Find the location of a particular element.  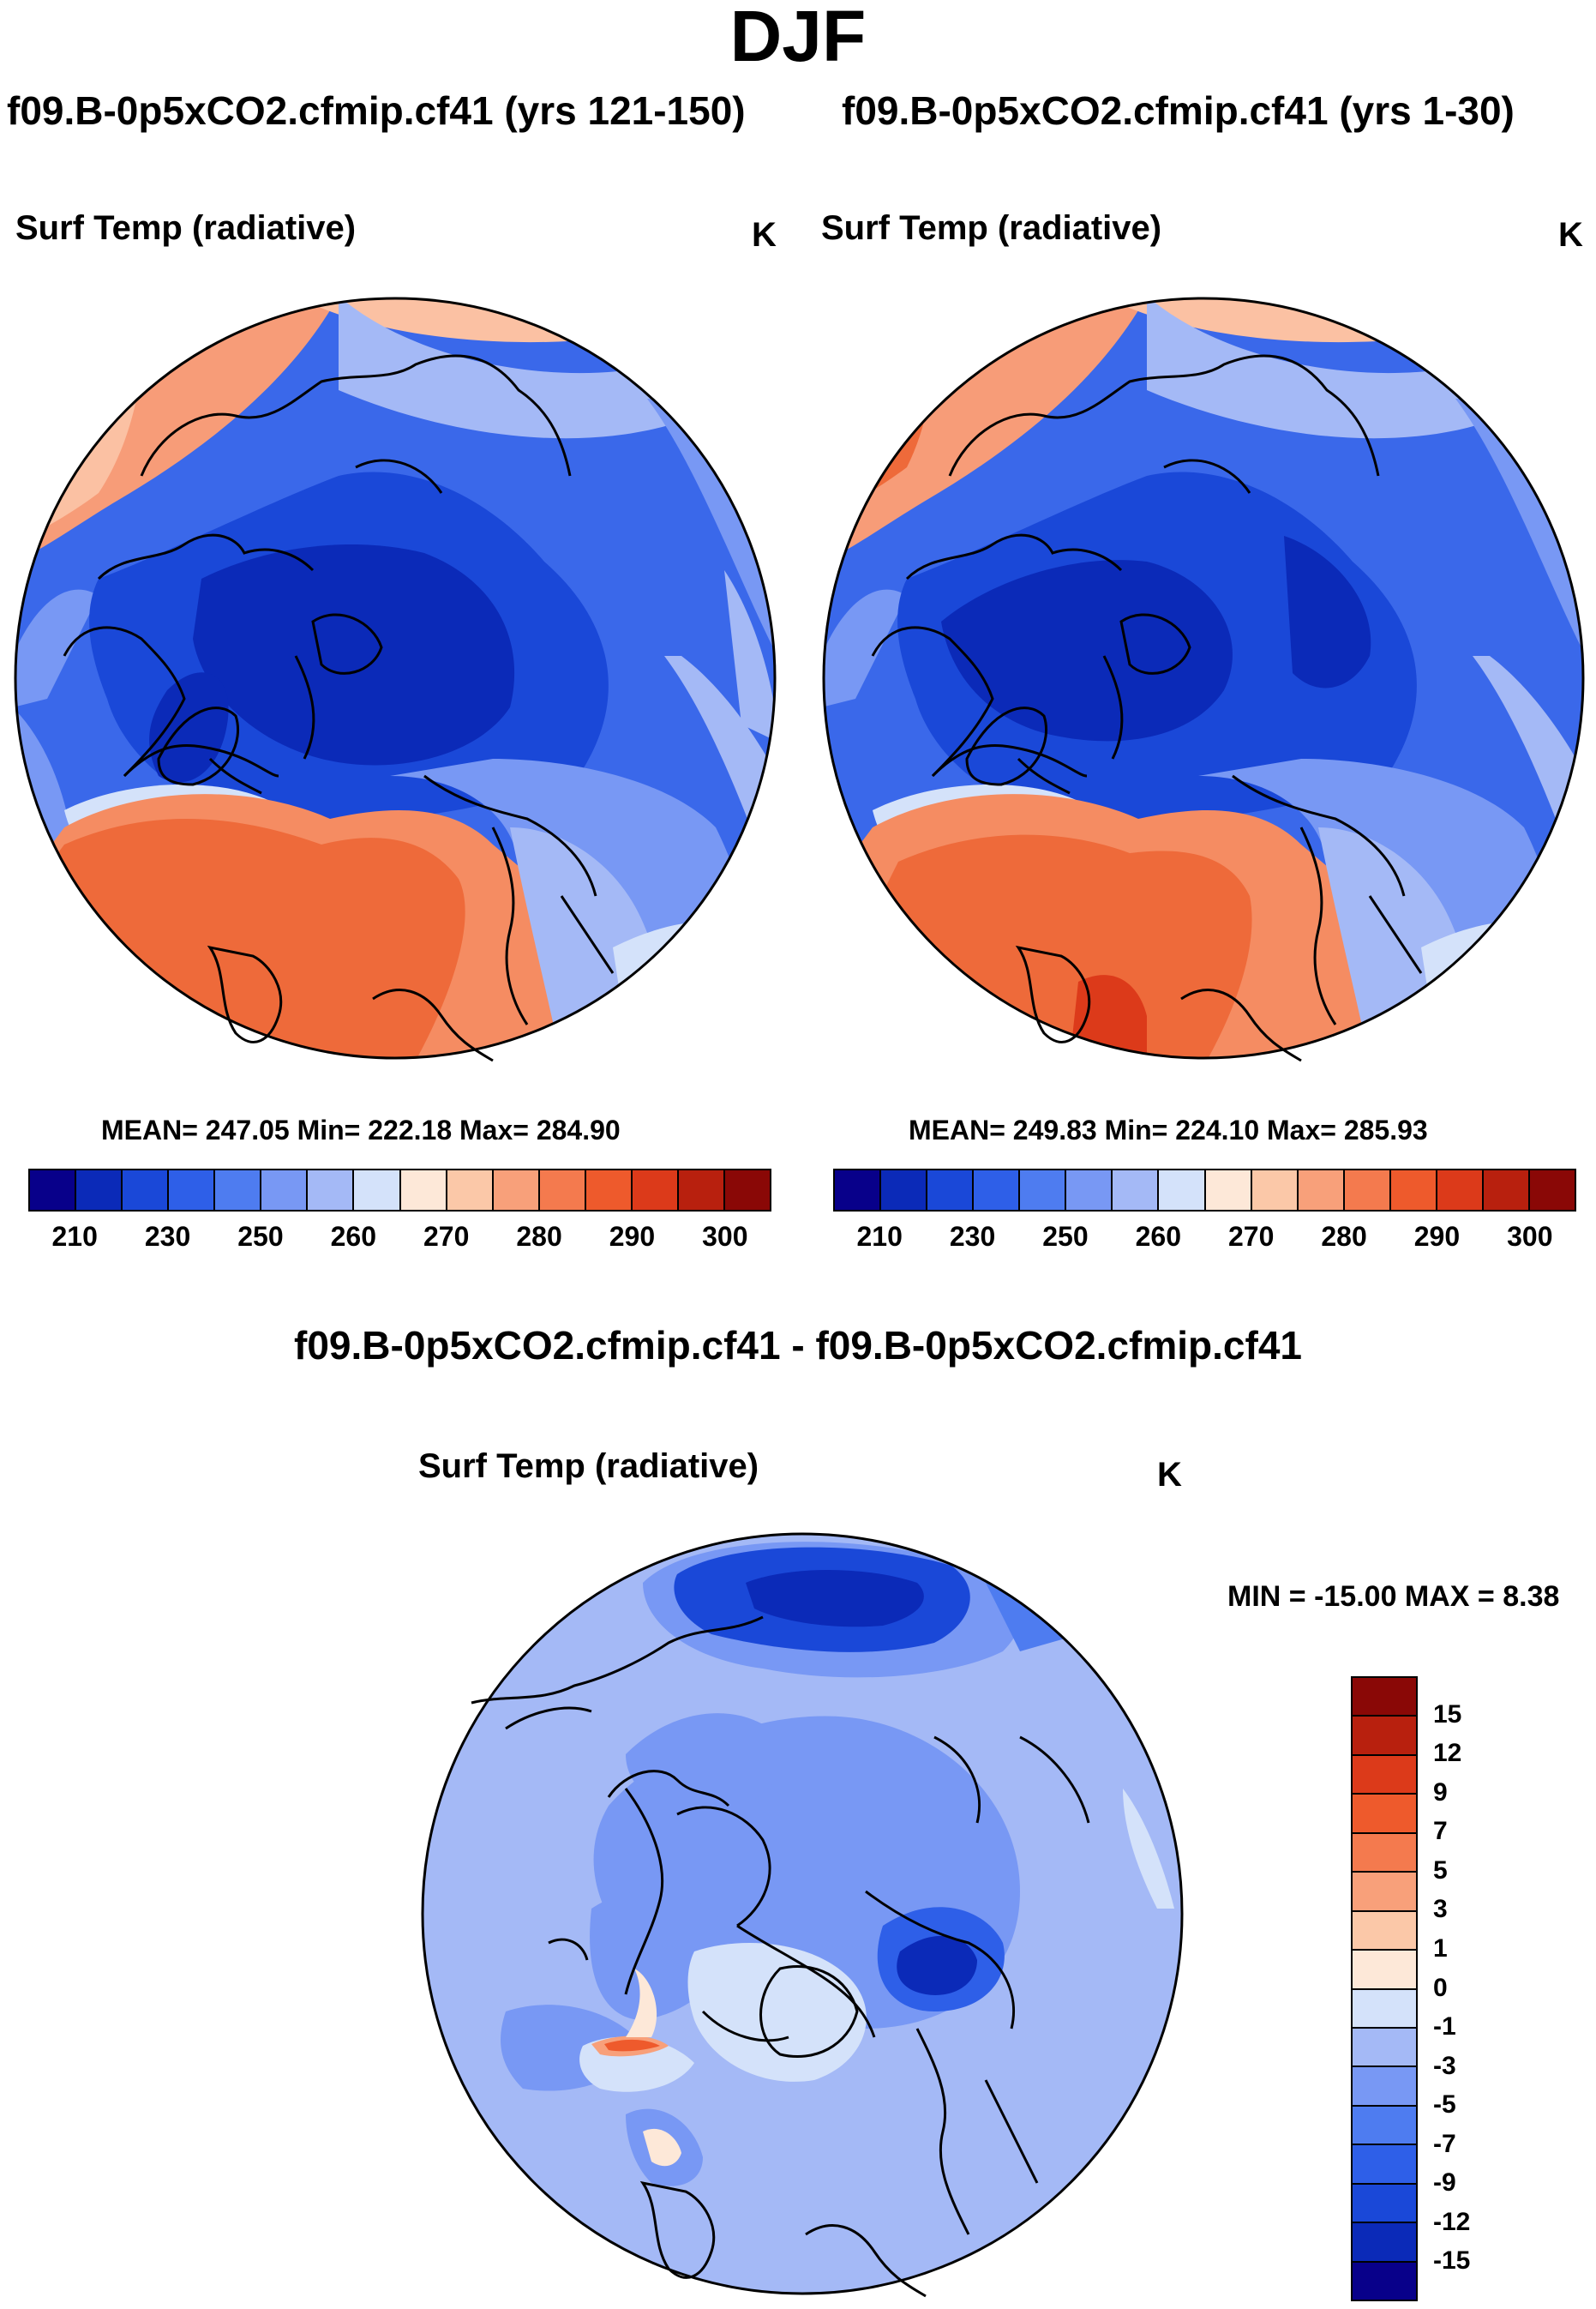

left-colorbar-tick-label: 300 is located at coordinates (725, 1236).